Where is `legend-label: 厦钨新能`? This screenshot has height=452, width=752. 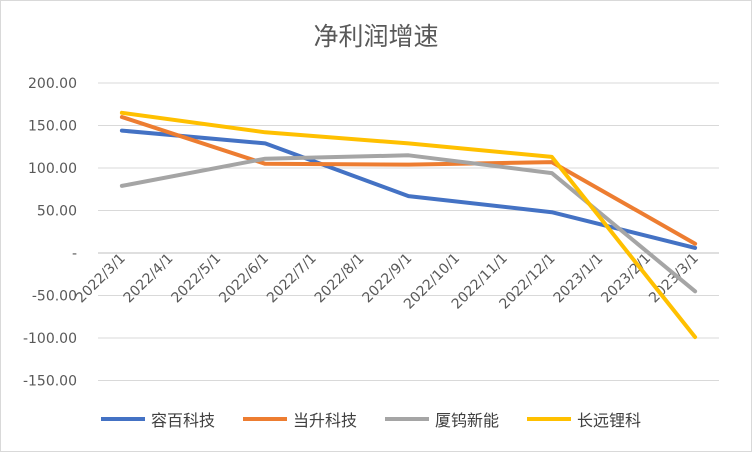 legend-label: 厦钨新能 is located at coordinates (467, 420).